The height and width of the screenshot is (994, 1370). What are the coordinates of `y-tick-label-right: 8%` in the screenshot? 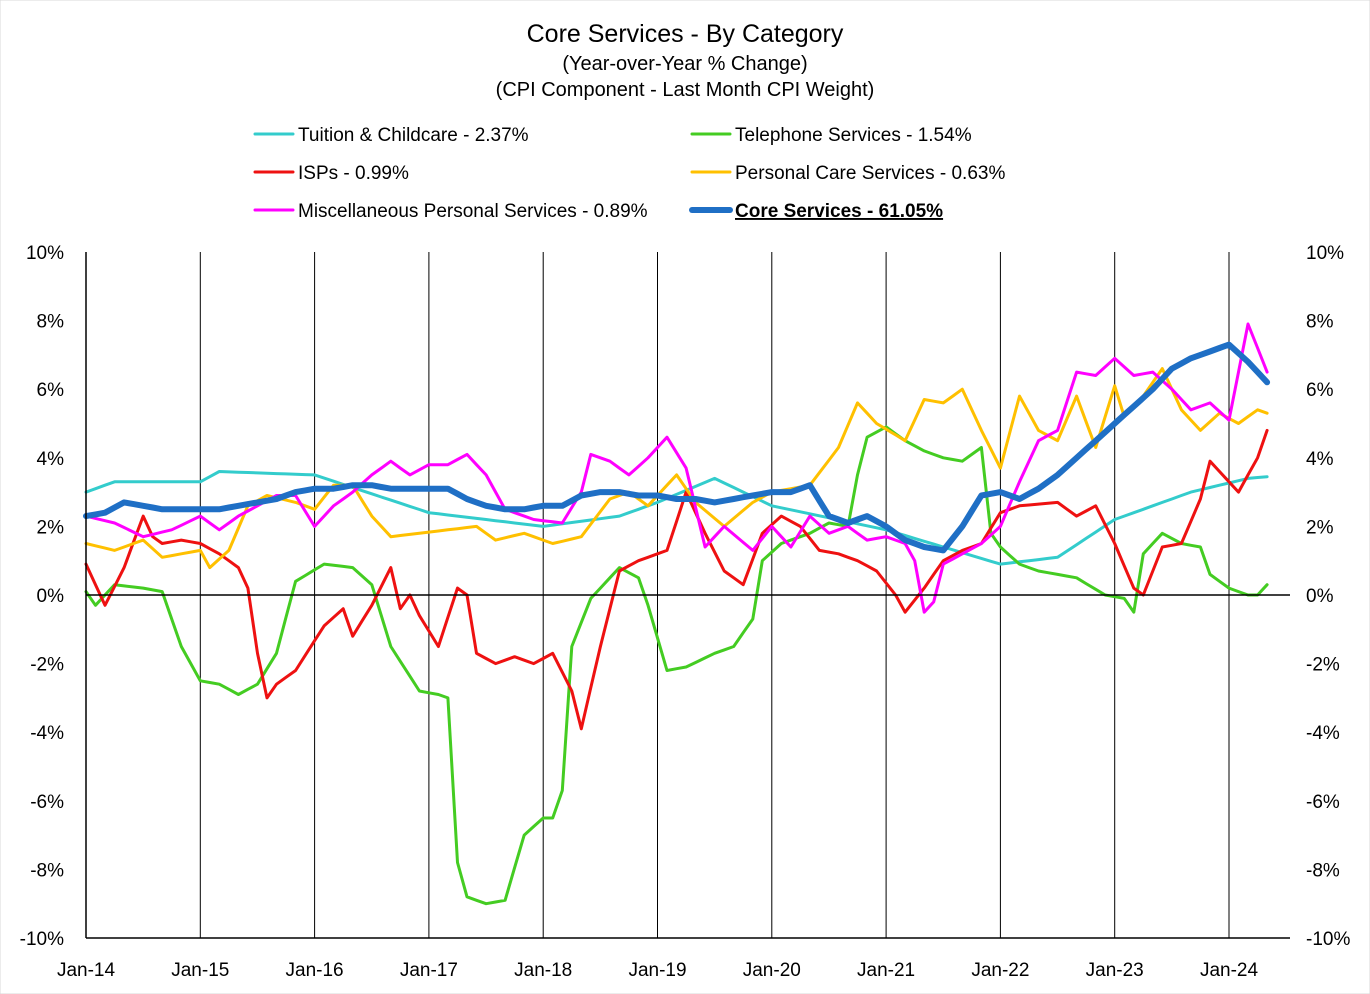 It's located at (1320, 322).